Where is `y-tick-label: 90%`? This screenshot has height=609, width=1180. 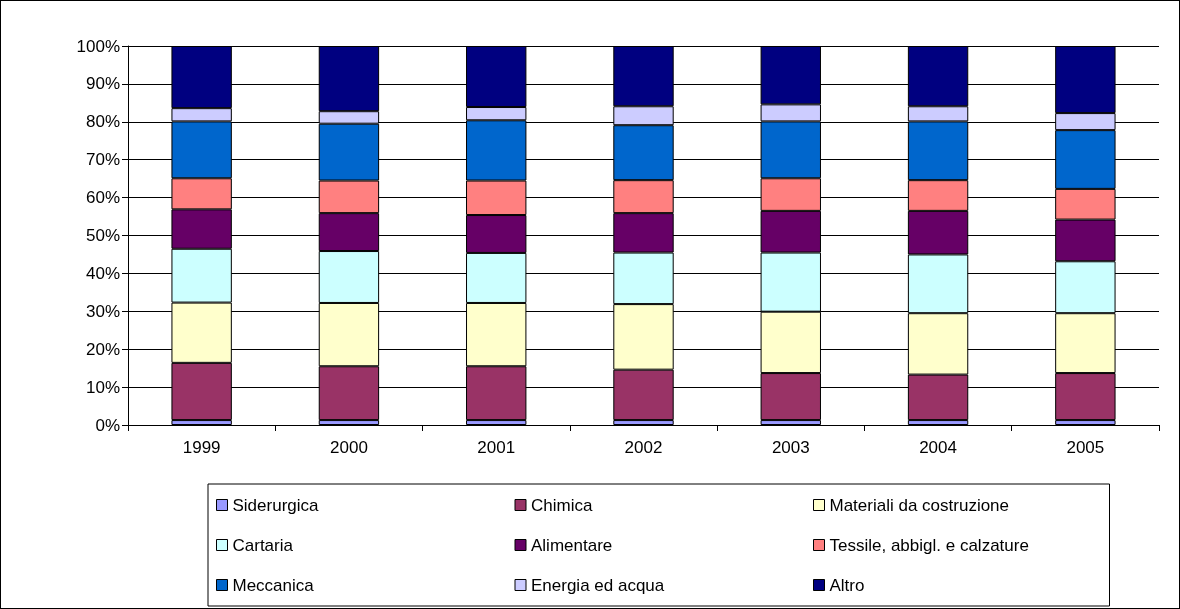 y-tick-label: 90% is located at coordinates (102, 84).